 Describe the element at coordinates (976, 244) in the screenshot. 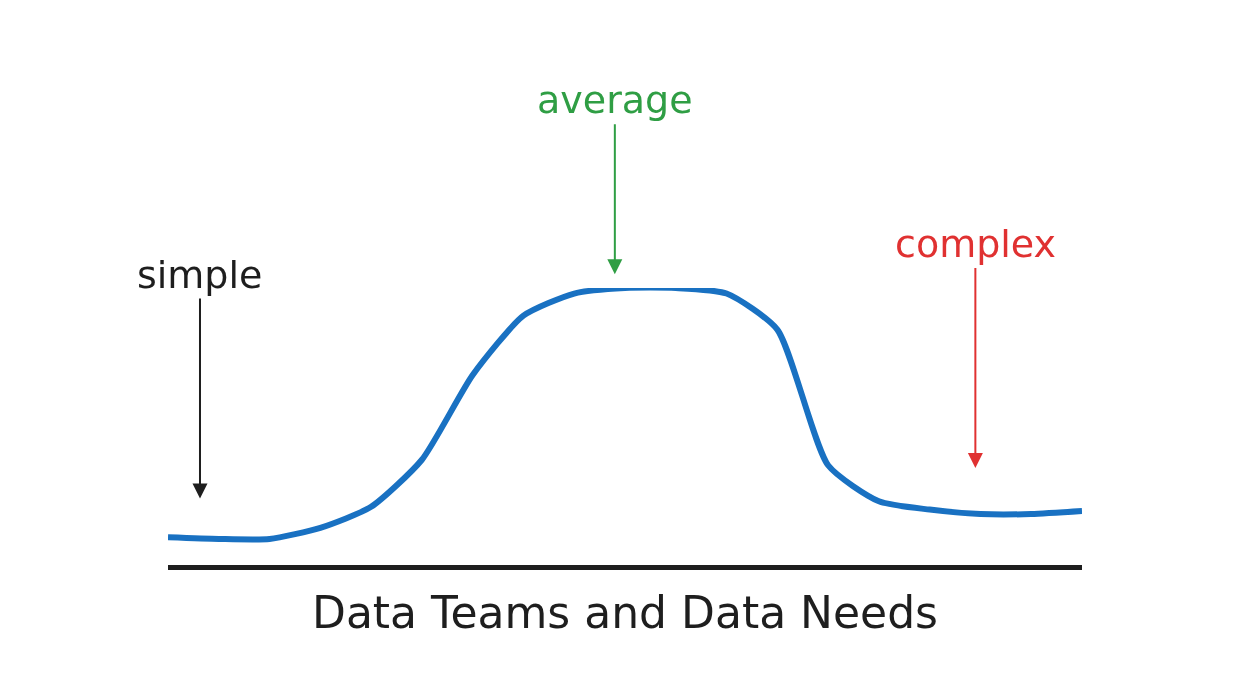

I see `text: complex` at that location.